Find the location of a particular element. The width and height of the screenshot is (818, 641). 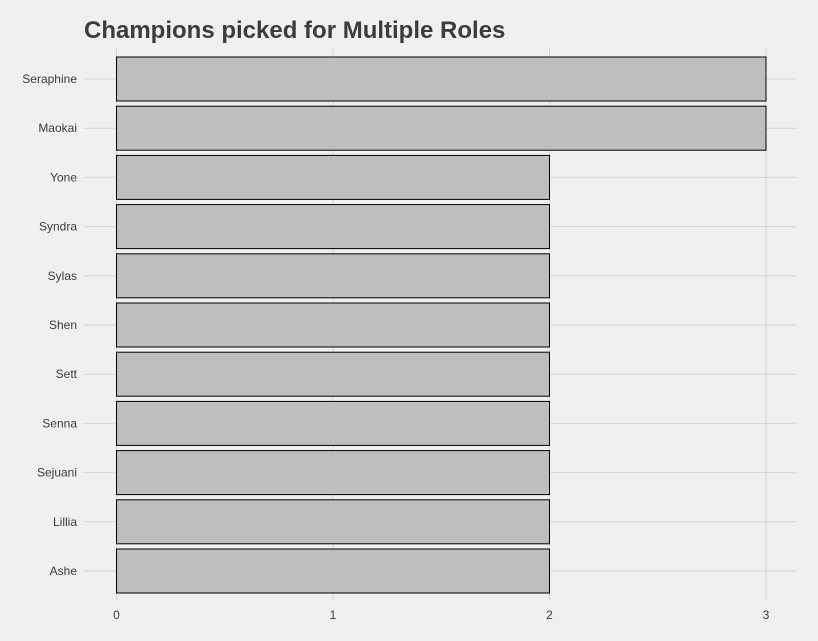

x-tick-label: 0 is located at coordinates (116, 615).